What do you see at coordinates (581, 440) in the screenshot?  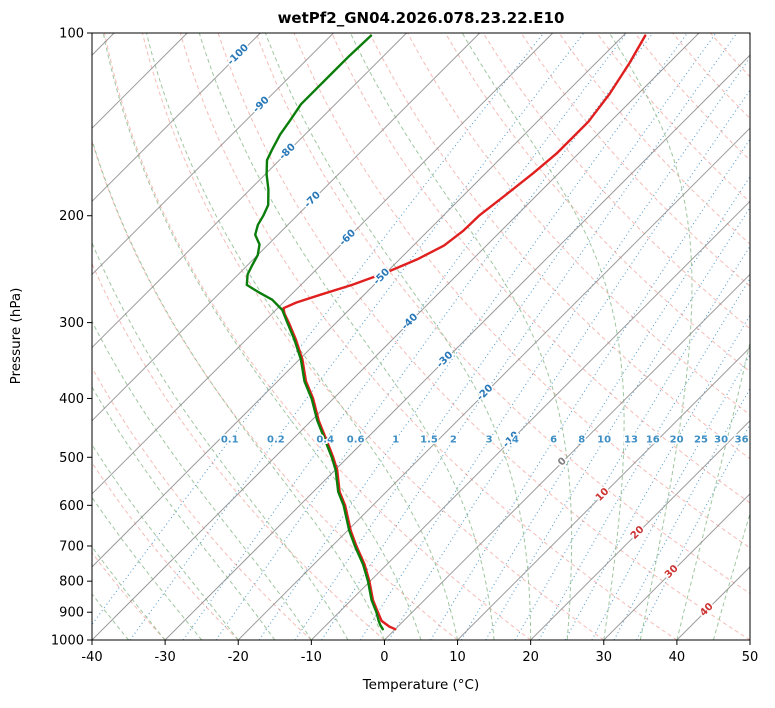 I see `mixing-ratio-label: 8` at bounding box center [581, 440].